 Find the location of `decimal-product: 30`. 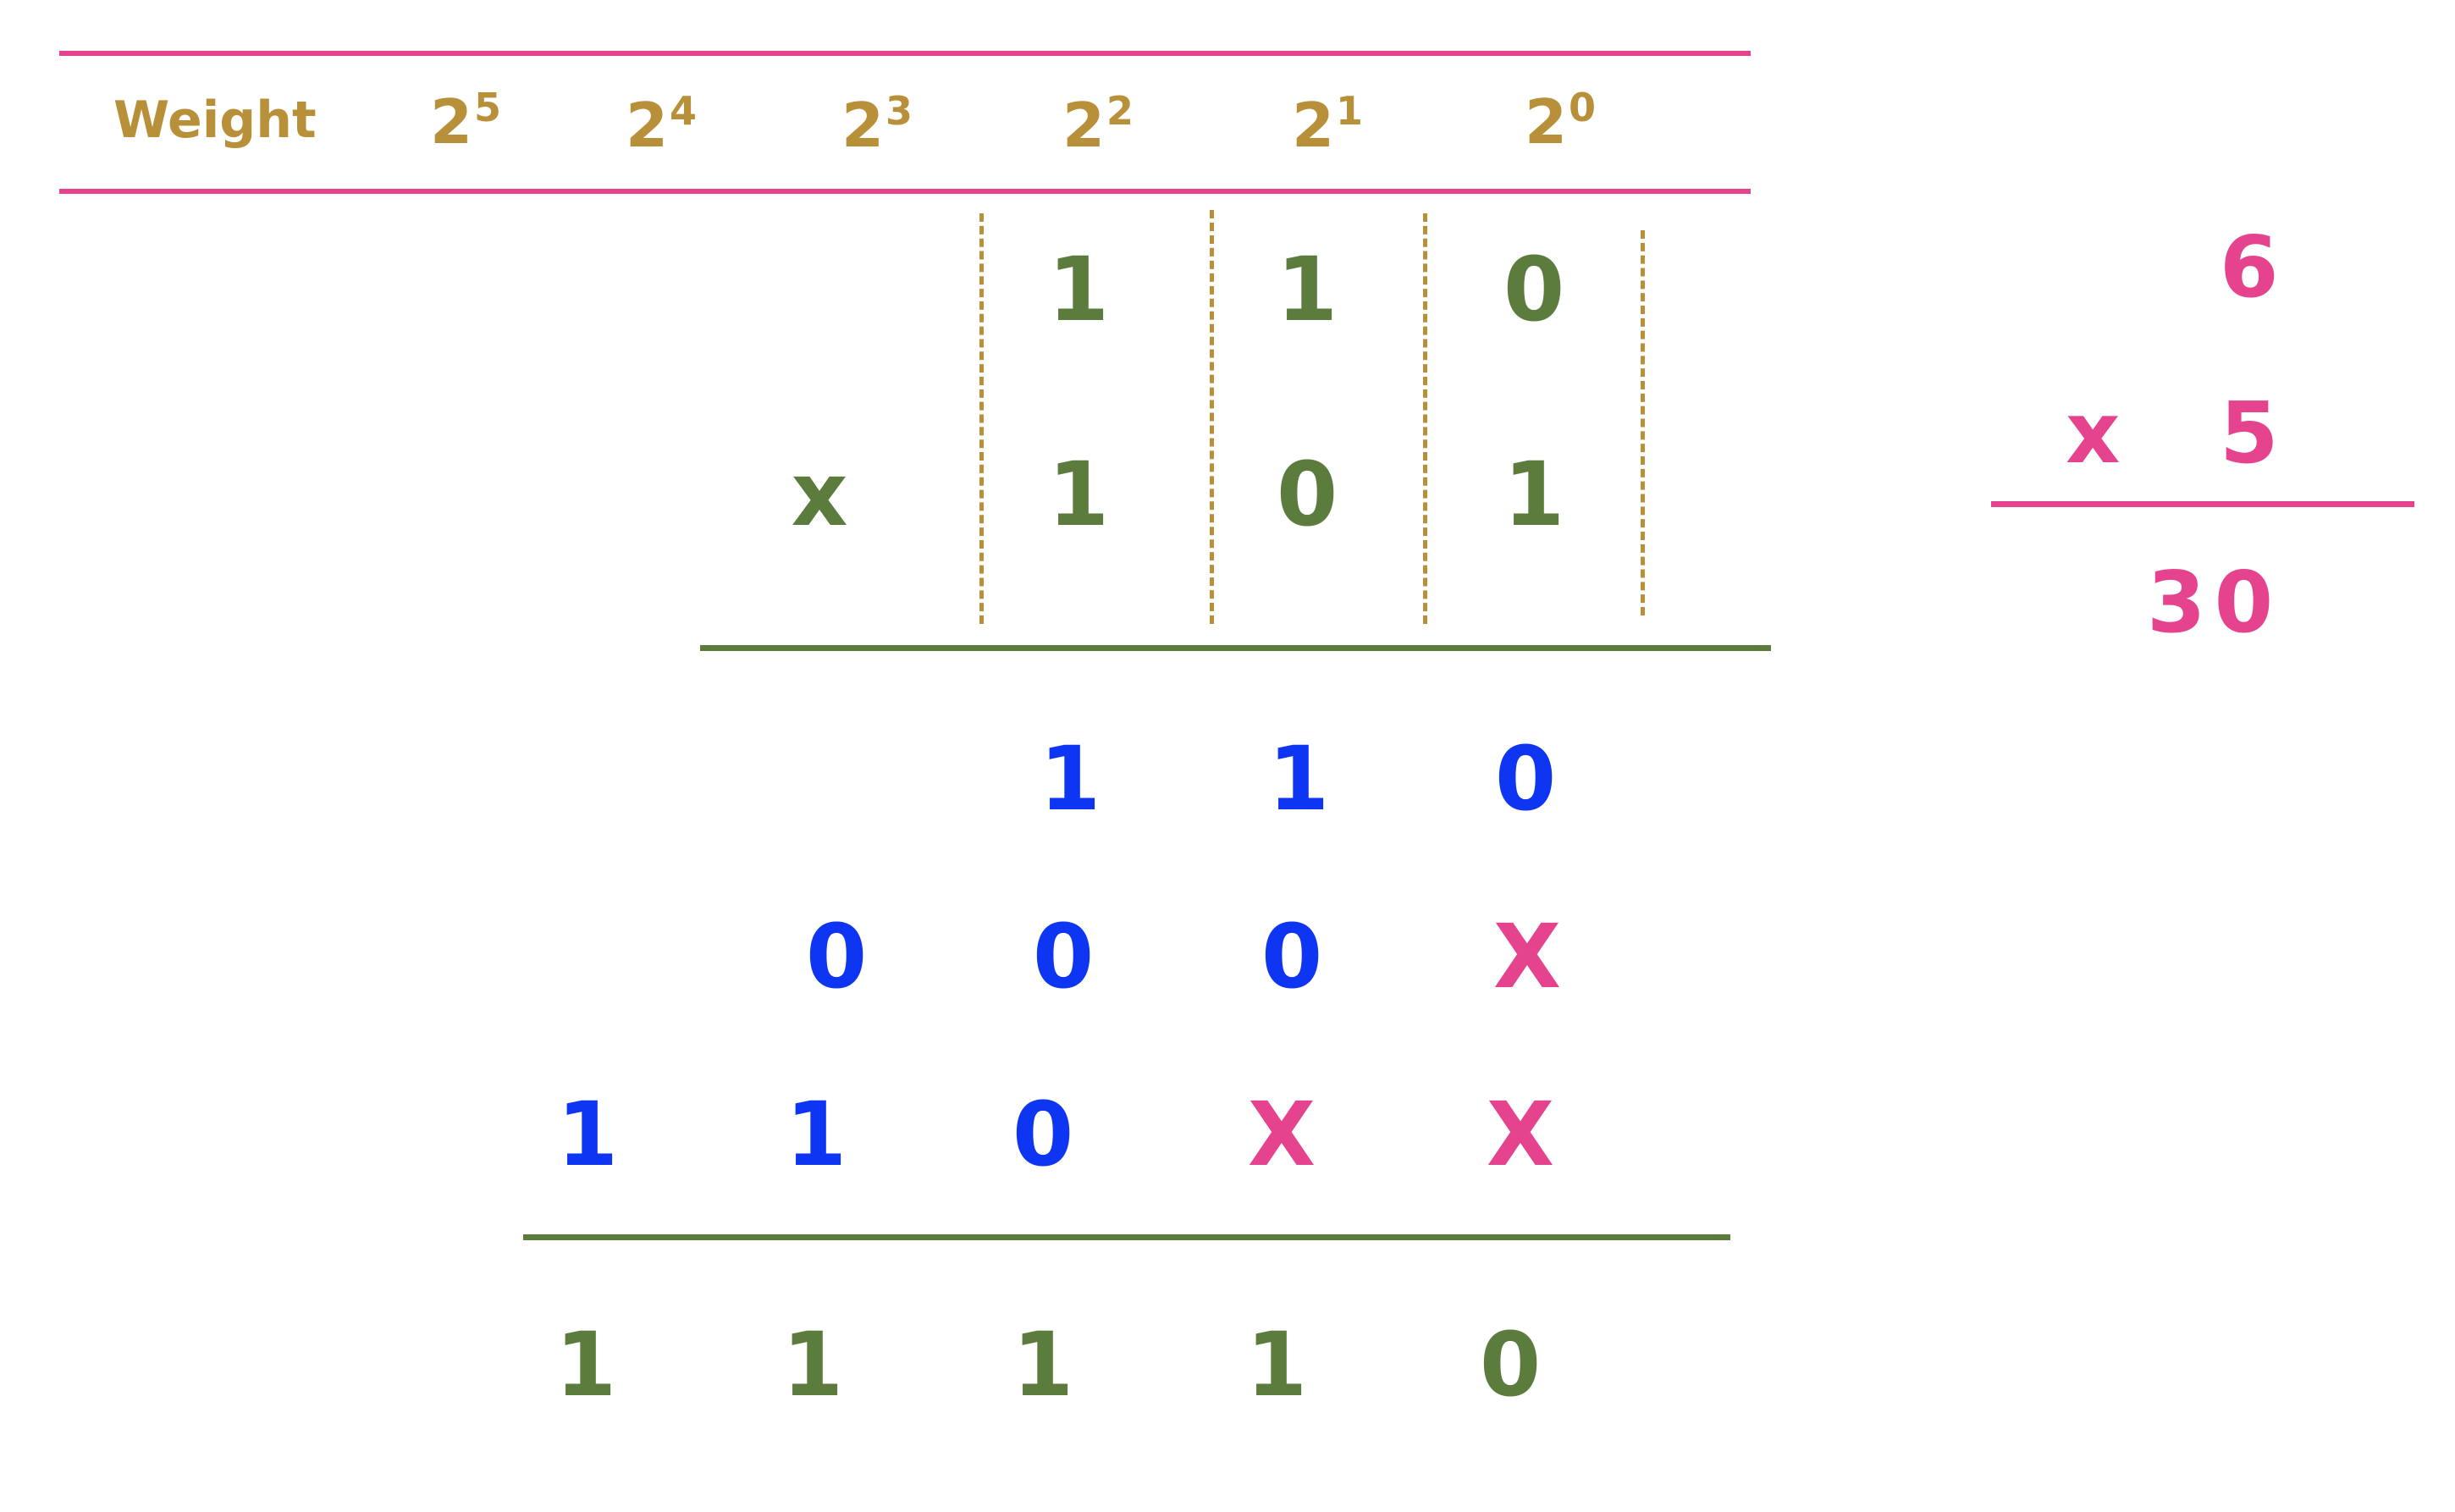

decimal-product: 30 is located at coordinates (2215, 602).